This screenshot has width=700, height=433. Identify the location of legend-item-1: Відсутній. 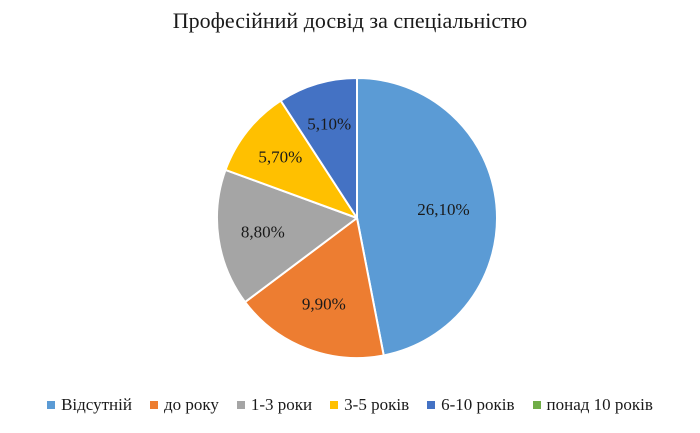
(89, 405).